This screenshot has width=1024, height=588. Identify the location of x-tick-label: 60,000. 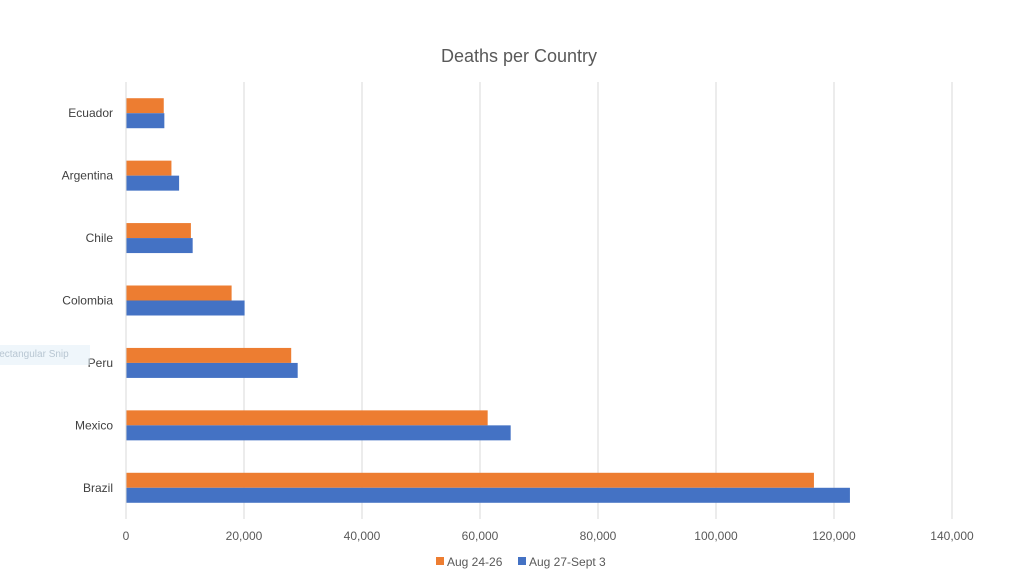
(480, 536).